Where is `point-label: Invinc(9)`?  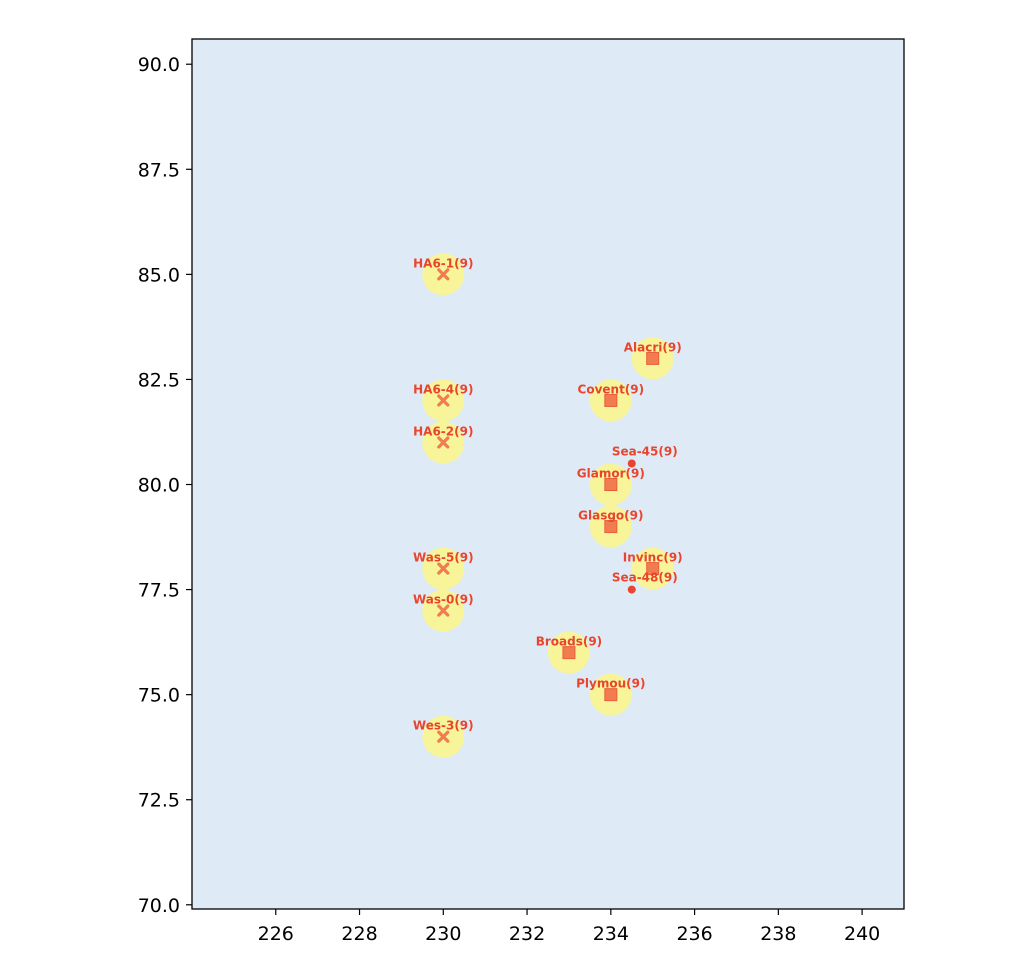 point-label: Invinc(9) is located at coordinates (653, 558).